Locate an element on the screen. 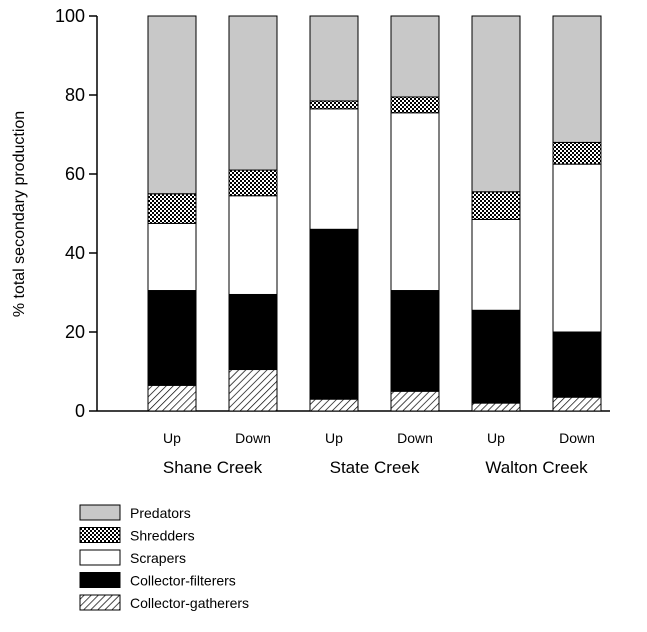 The width and height of the screenshot is (647, 632). legend-item: Collector-gatherers is located at coordinates (164, 602).